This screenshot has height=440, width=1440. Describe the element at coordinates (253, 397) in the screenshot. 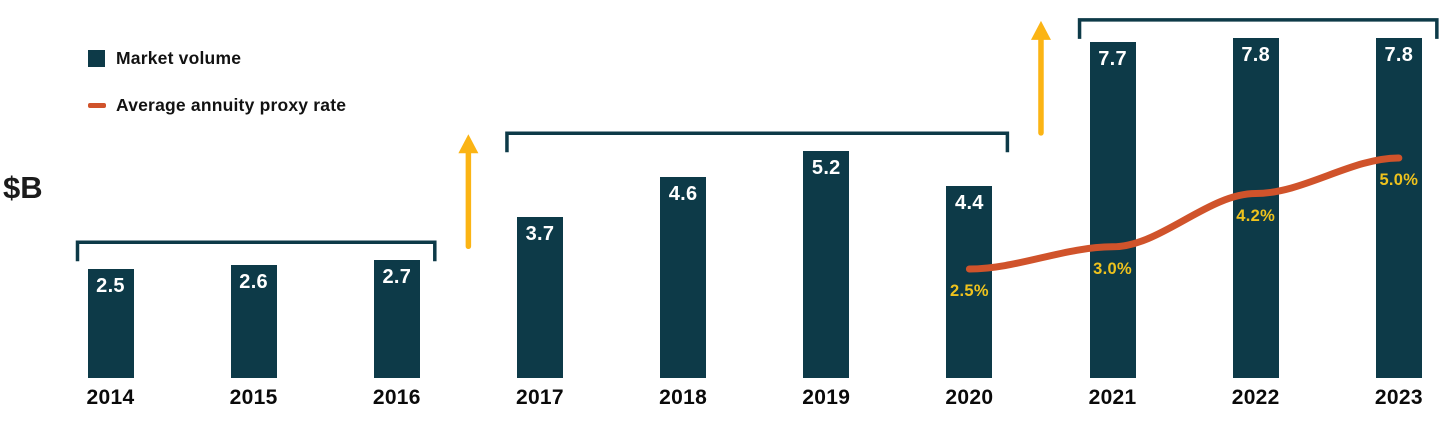

I see `x-axis-label-2015: 2015` at that location.